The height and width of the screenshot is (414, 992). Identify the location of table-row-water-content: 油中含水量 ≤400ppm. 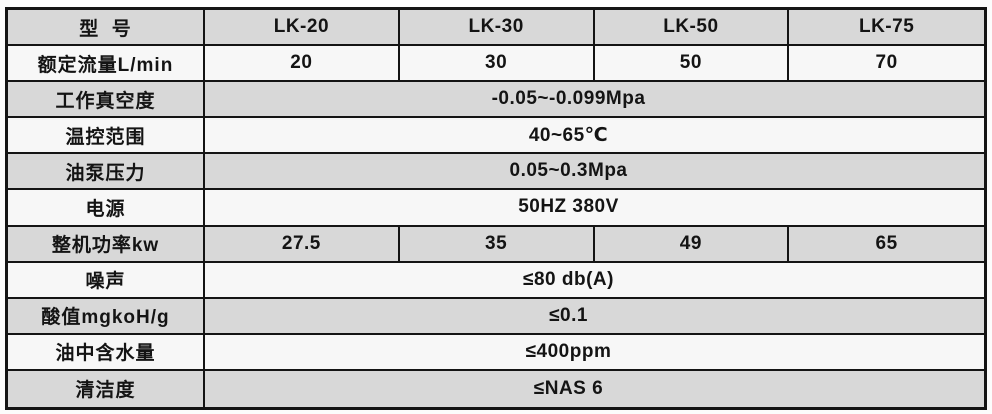
(496, 352).